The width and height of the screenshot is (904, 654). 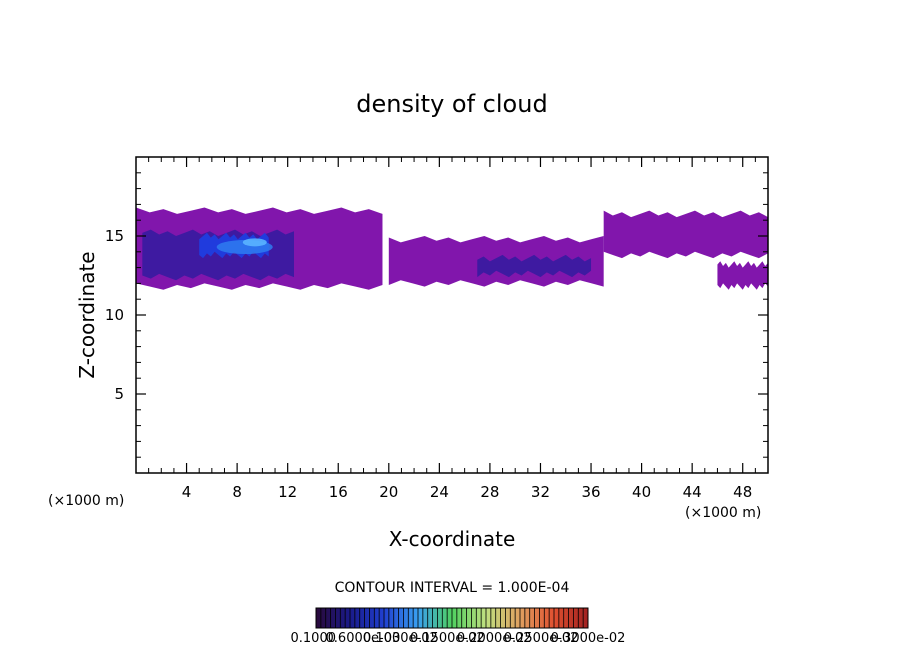 What do you see at coordinates (314, 638) in the screenshot?
I see `colorbar-label: 0.1000` at bounding box center [314, 638].